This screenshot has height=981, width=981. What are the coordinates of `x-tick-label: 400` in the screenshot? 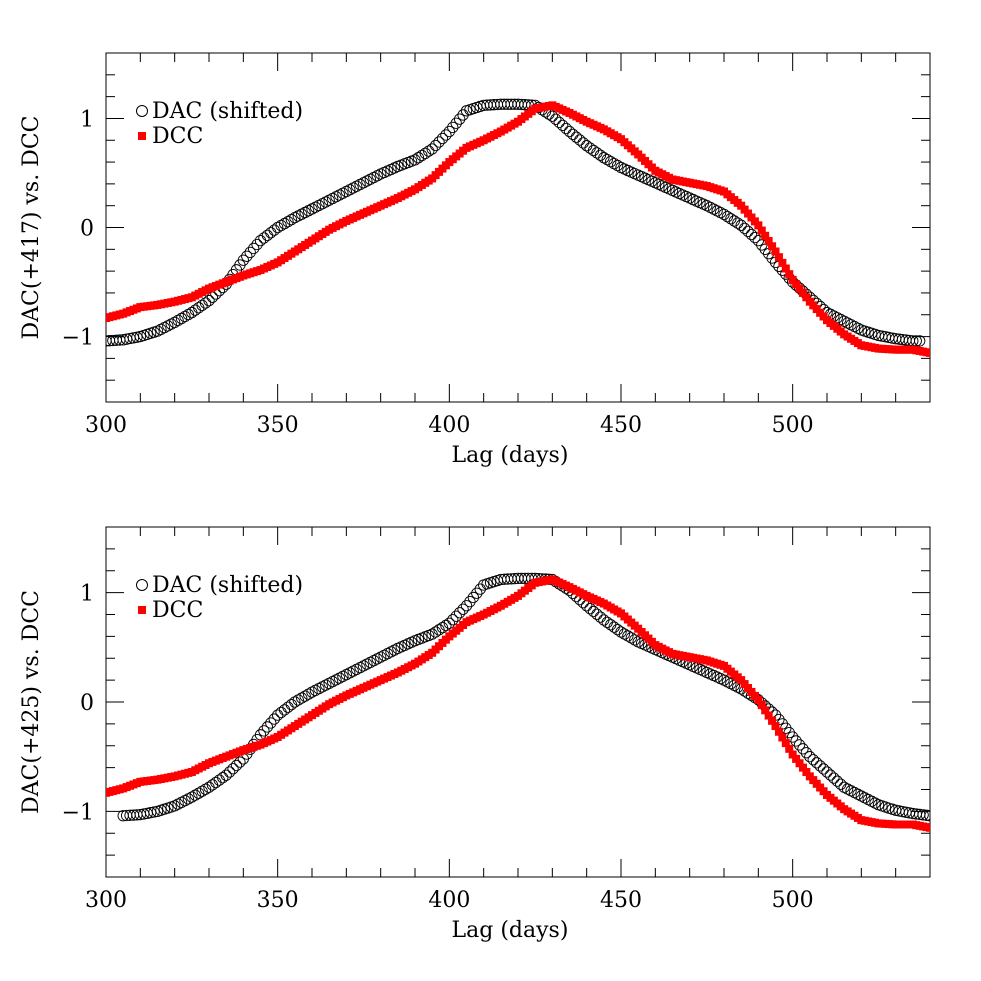 It's located at (449, 900).